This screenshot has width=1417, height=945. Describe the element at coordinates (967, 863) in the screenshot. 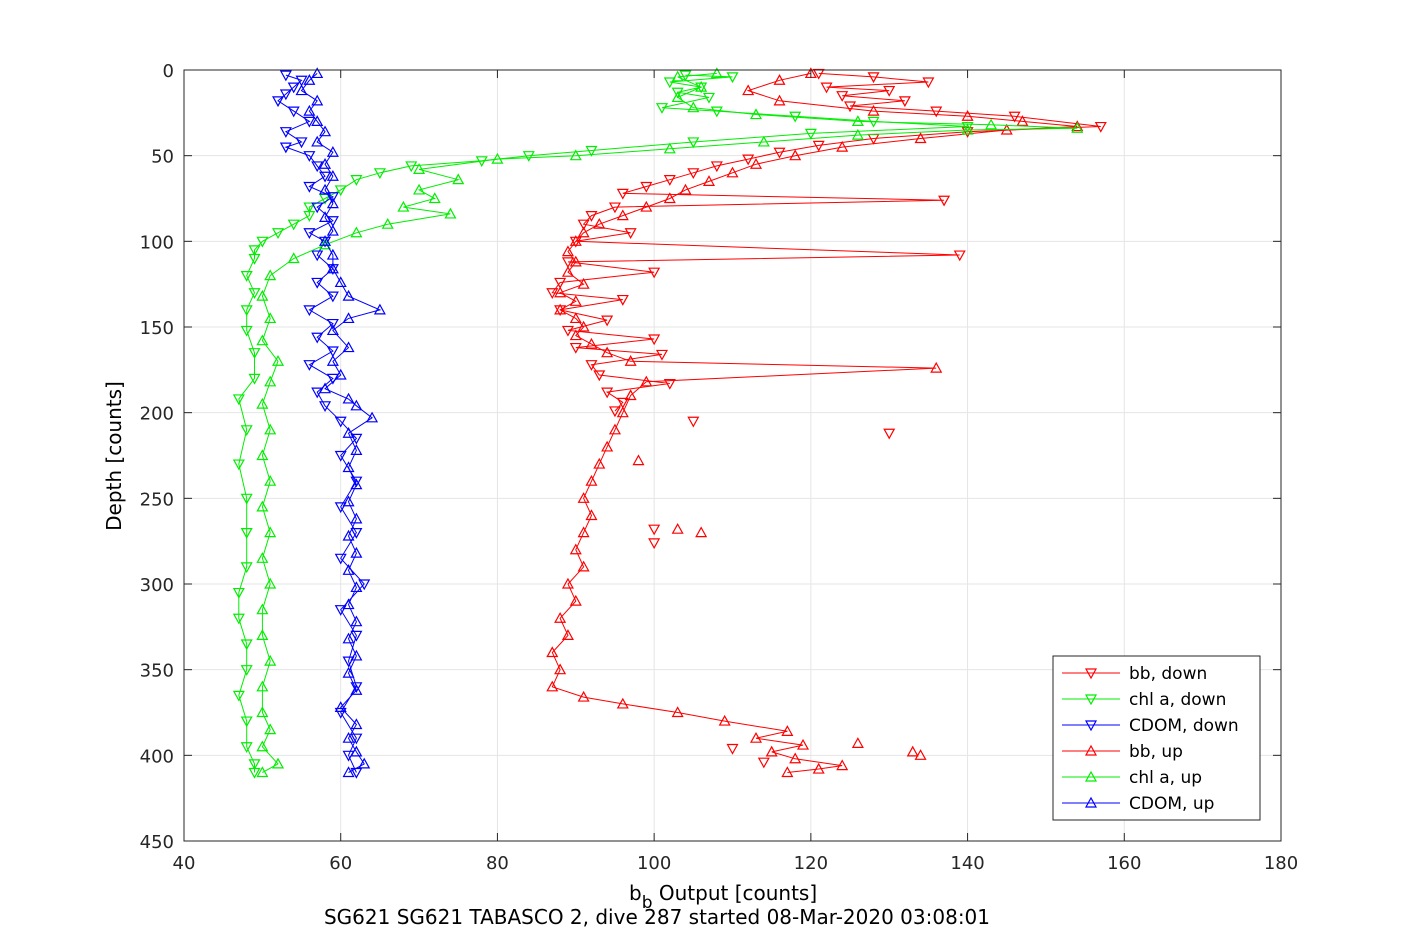

I see `x-tick-label: 140` at that location.